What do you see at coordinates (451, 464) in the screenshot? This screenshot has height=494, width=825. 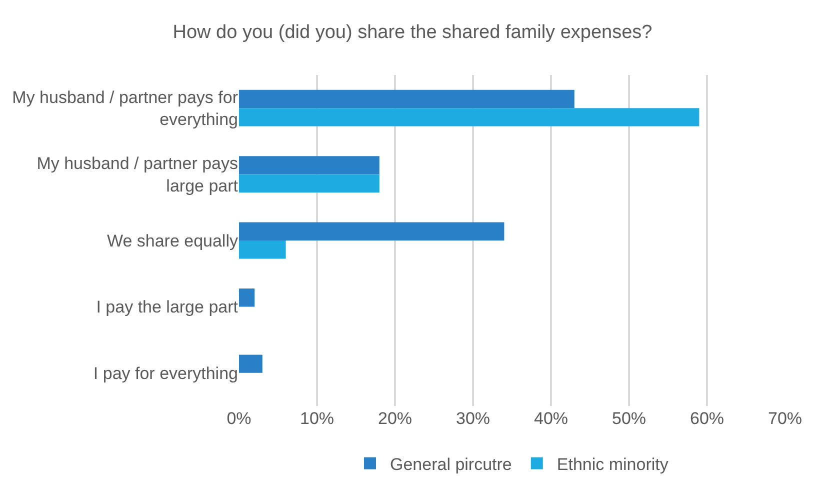 I see `legend-label: General pircutre` at bounding box center [451, 464].